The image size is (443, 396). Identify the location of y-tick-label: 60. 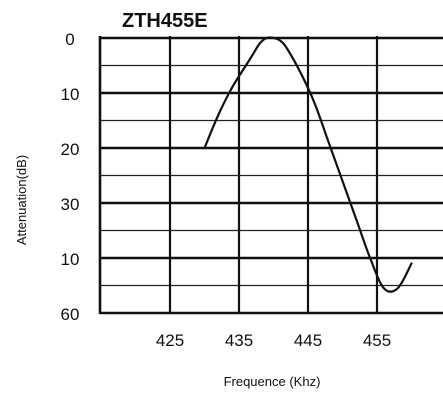
(70, 314).